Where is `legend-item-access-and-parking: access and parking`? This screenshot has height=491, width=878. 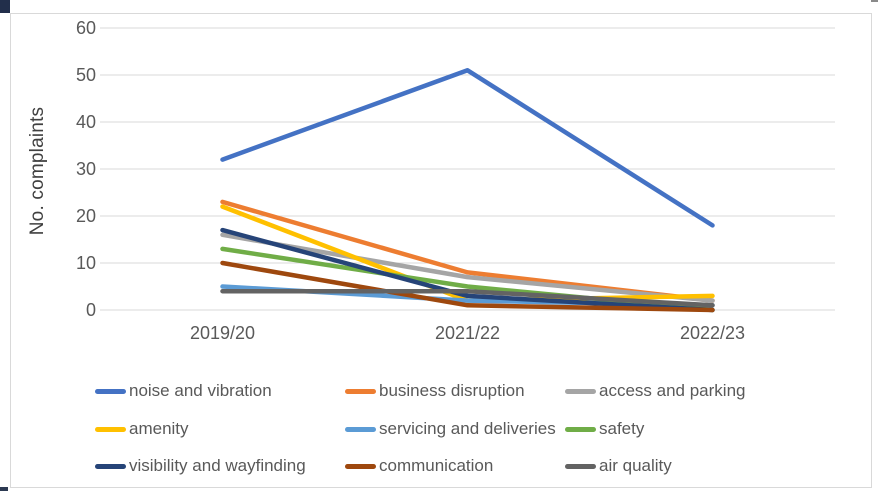
legend-item-access-and-parking: access and parking is located at coordinates (655, 391).